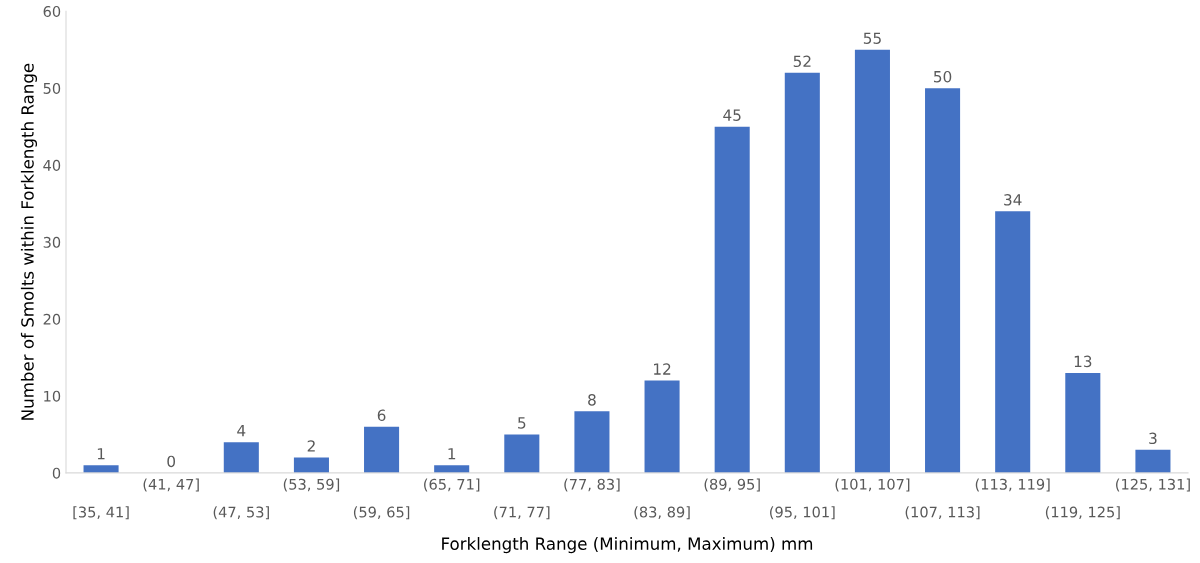 The height and width of the screenshot is (563, 1200). I want to click on x-tick-label: (65, 71], so click(452, 485).